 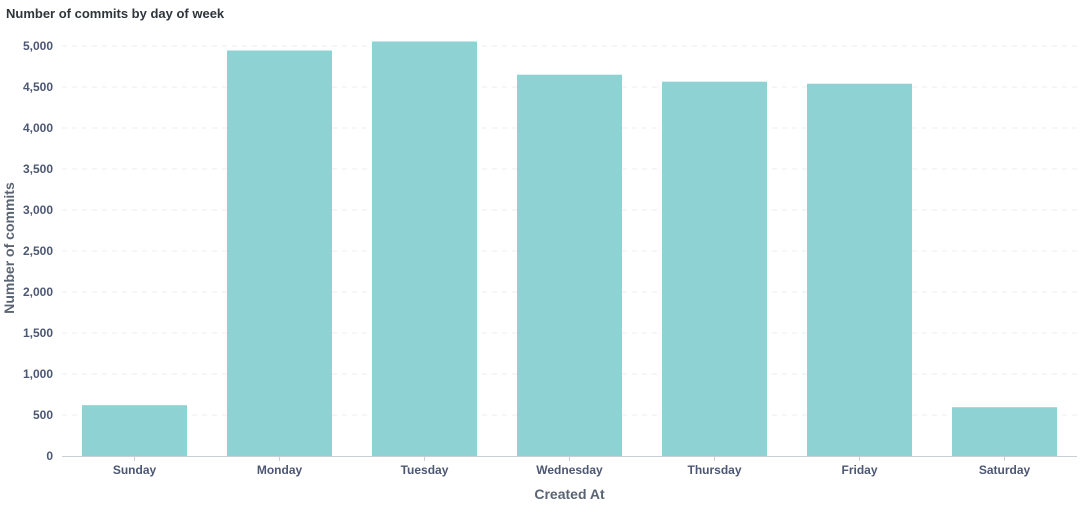 I want to click on x-tick-label-tuesday: Tuesday, so click(x=425, y=470).